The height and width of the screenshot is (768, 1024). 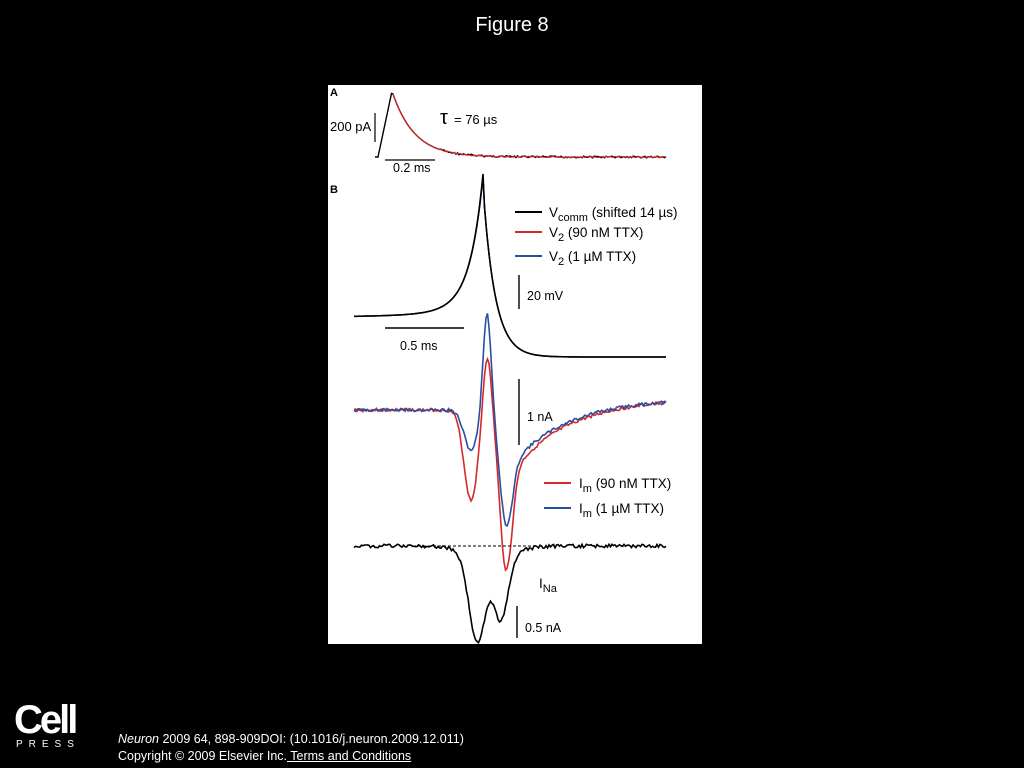 What do you see at coordinates (621, 510) in the screenshot?
I see `legend-item-im-1um: Im (1 µM TTX)` at bounding box center [621, 510].